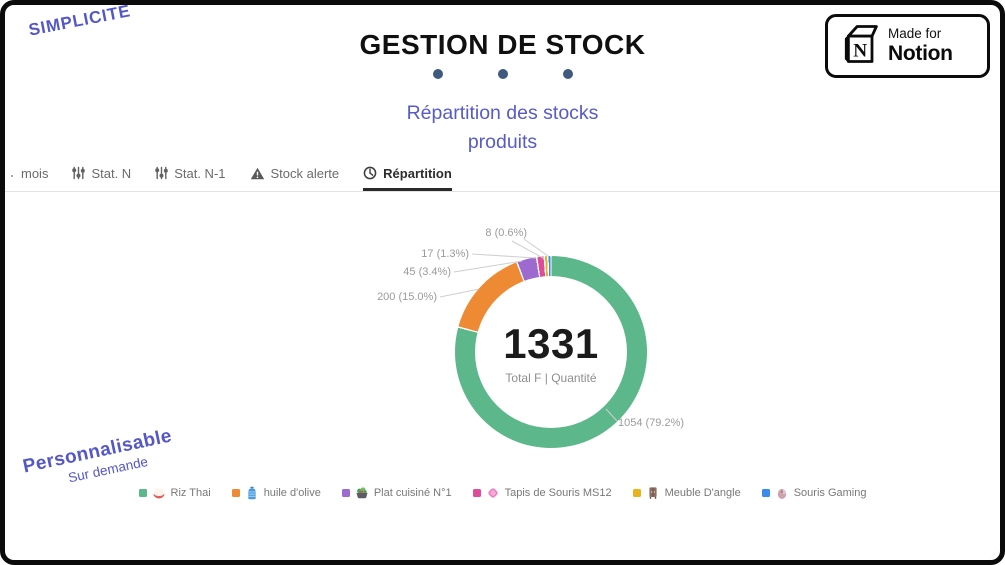 This screenshot has height=565, width=1005. What do you see at coordinates (257, 173) in the screenshot?
I see `warning-icon` at bounding box center [257, 173].